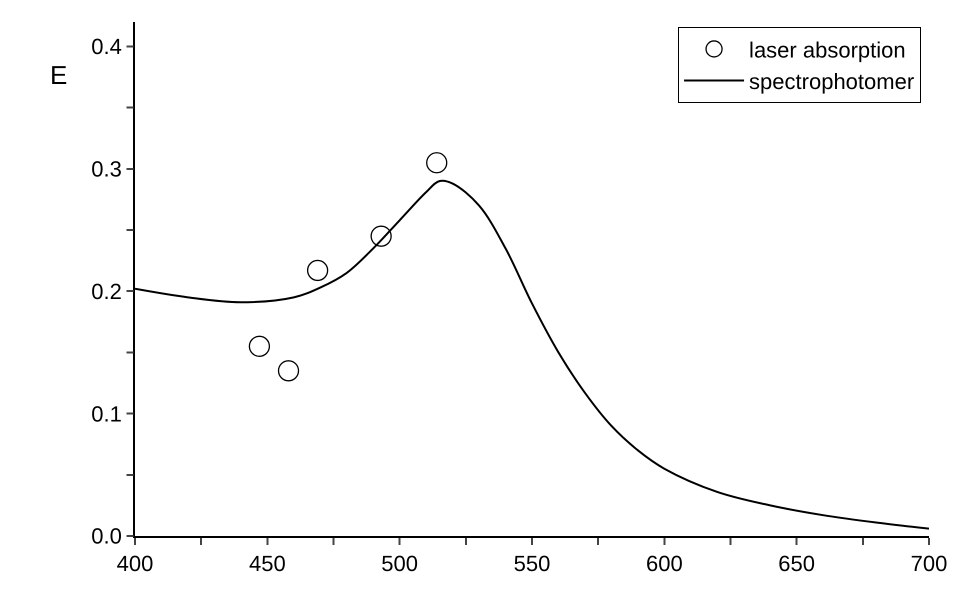 The width and height of the screenshot is (963, 601). What do you see at coordinates (831, 81) in the screenshot?
I see `legend-label: spectrophotomer` at bounding box center [831, 81].